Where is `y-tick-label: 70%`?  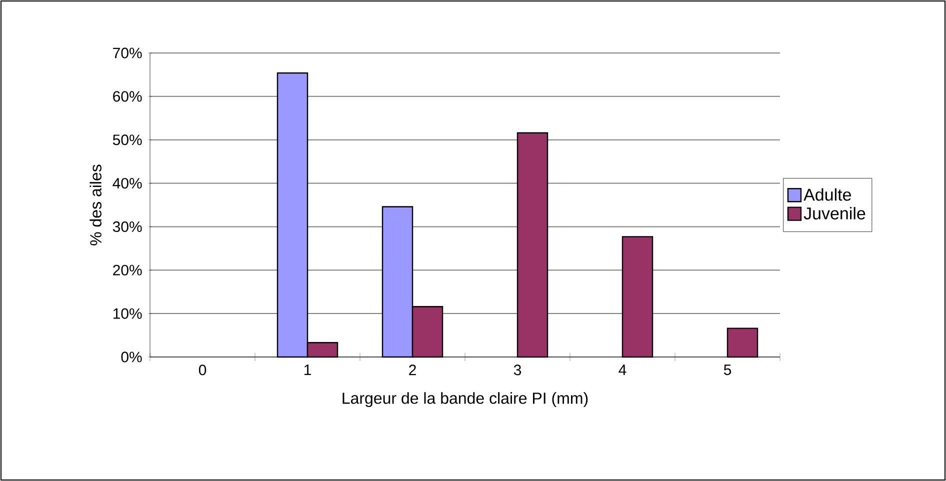
y-tick-label: 70% is located at coordinates (127, 53).